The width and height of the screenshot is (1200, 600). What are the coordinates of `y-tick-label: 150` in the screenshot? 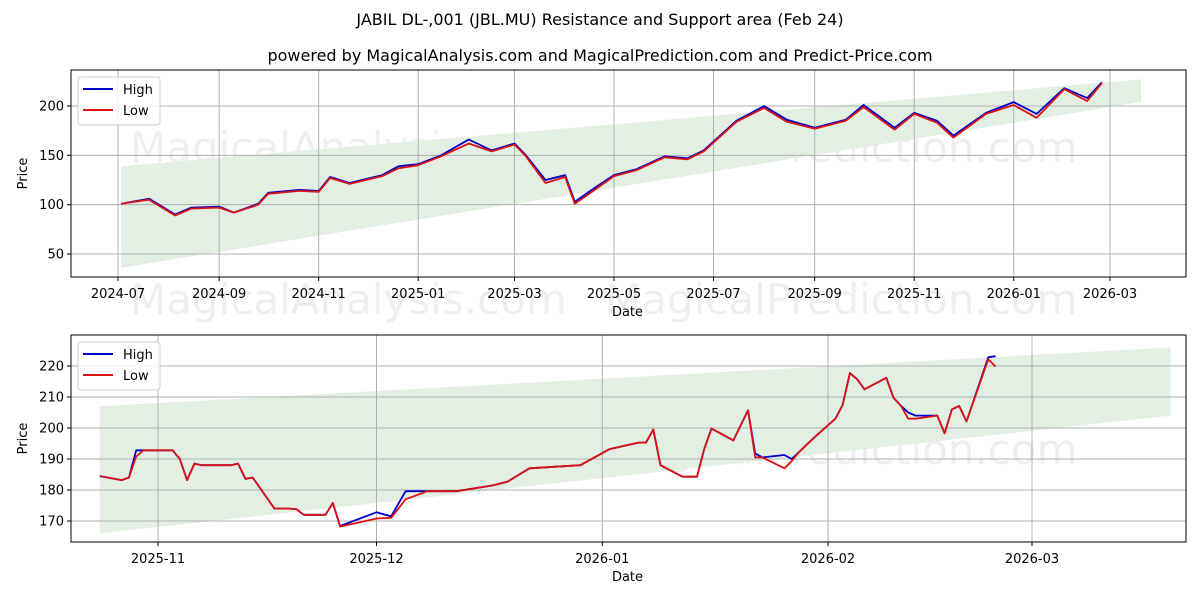 It's located at (51, 156).